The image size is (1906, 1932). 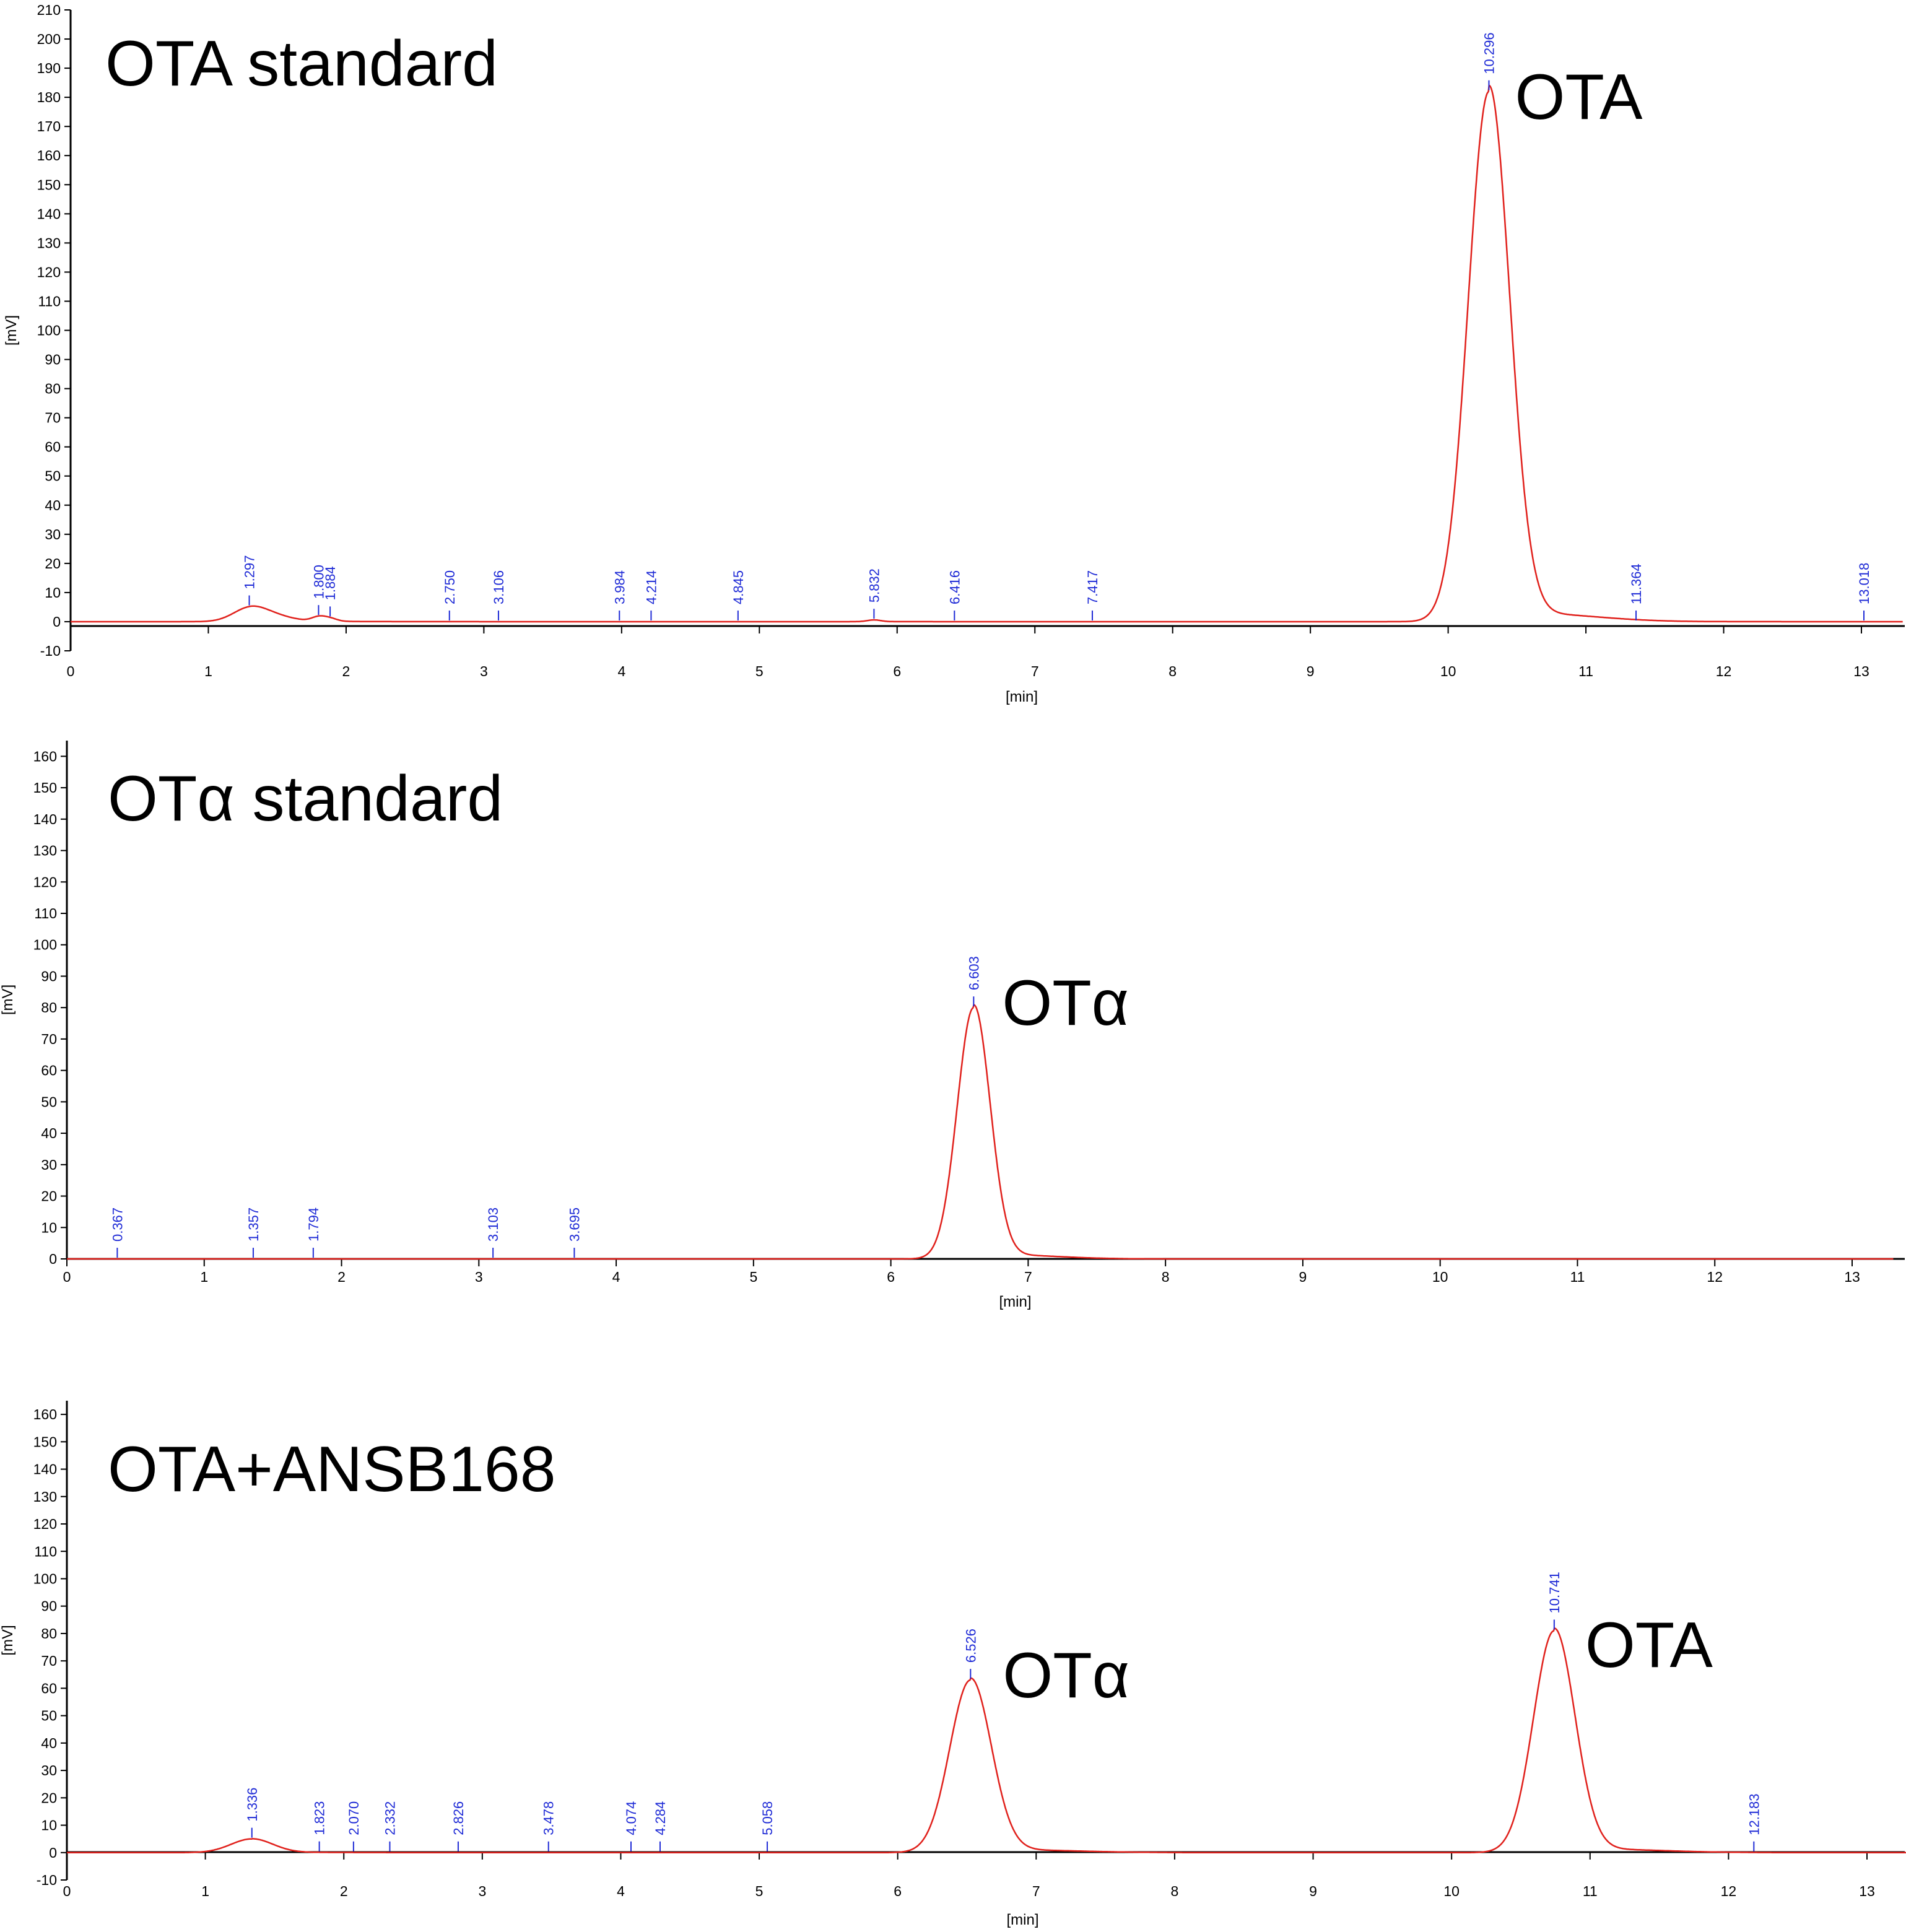 What do you see at coordinates (254, 1225) in the screenshot?
I see `peak-marker-label: 1.357` at bounding box center [254, 1225].